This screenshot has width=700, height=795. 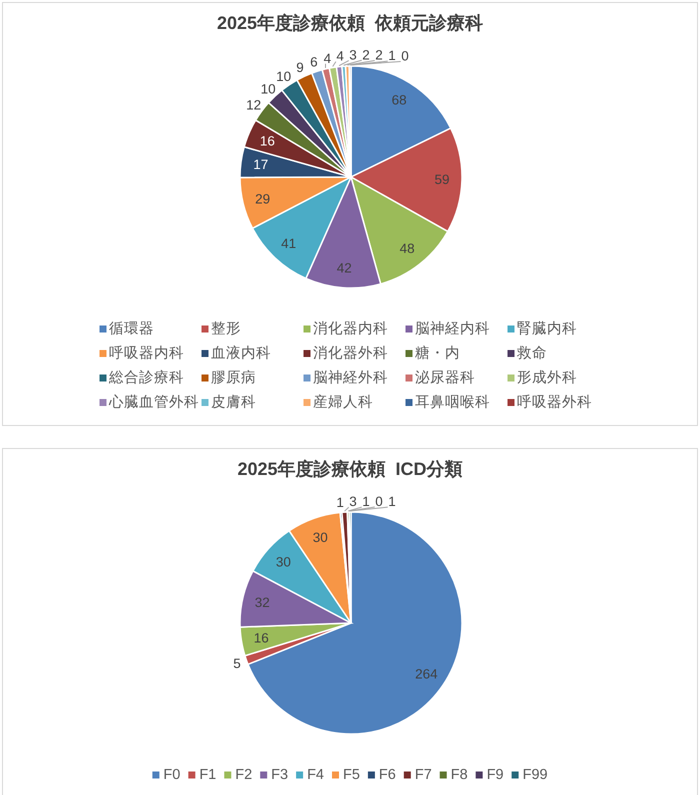 I want to click on legend-label: F0, so click(x=171, y=774).